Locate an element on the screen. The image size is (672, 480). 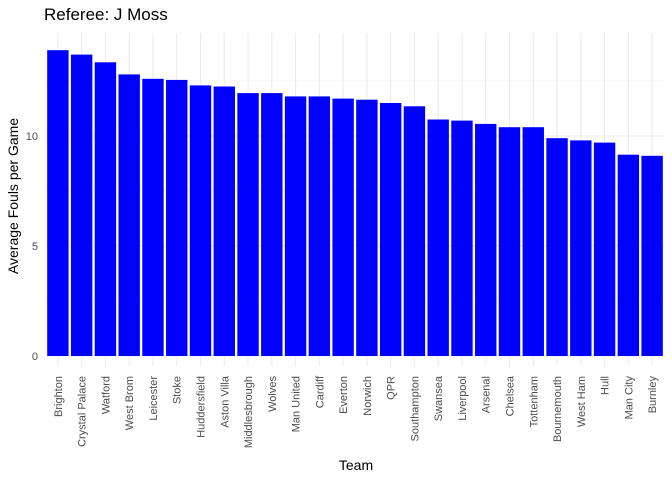
x-tick-label: West Ham is located at coordinates (582, 401).